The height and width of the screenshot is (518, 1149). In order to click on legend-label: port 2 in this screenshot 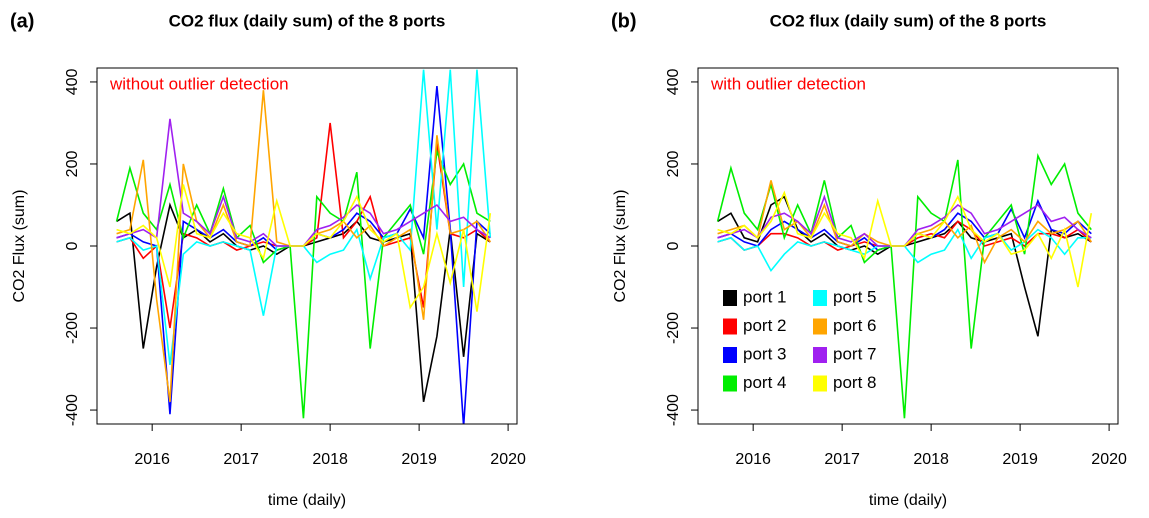, I will do `click(764, 325)`.